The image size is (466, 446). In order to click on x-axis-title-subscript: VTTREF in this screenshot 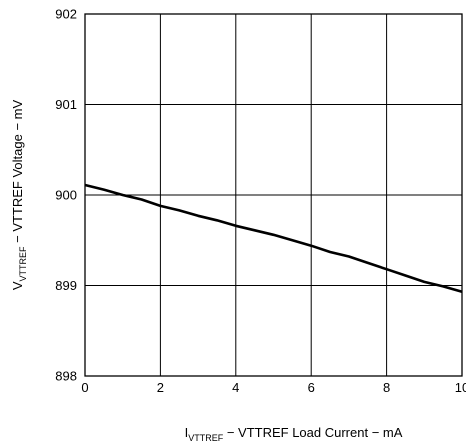, I will do `click(206, 438)`.